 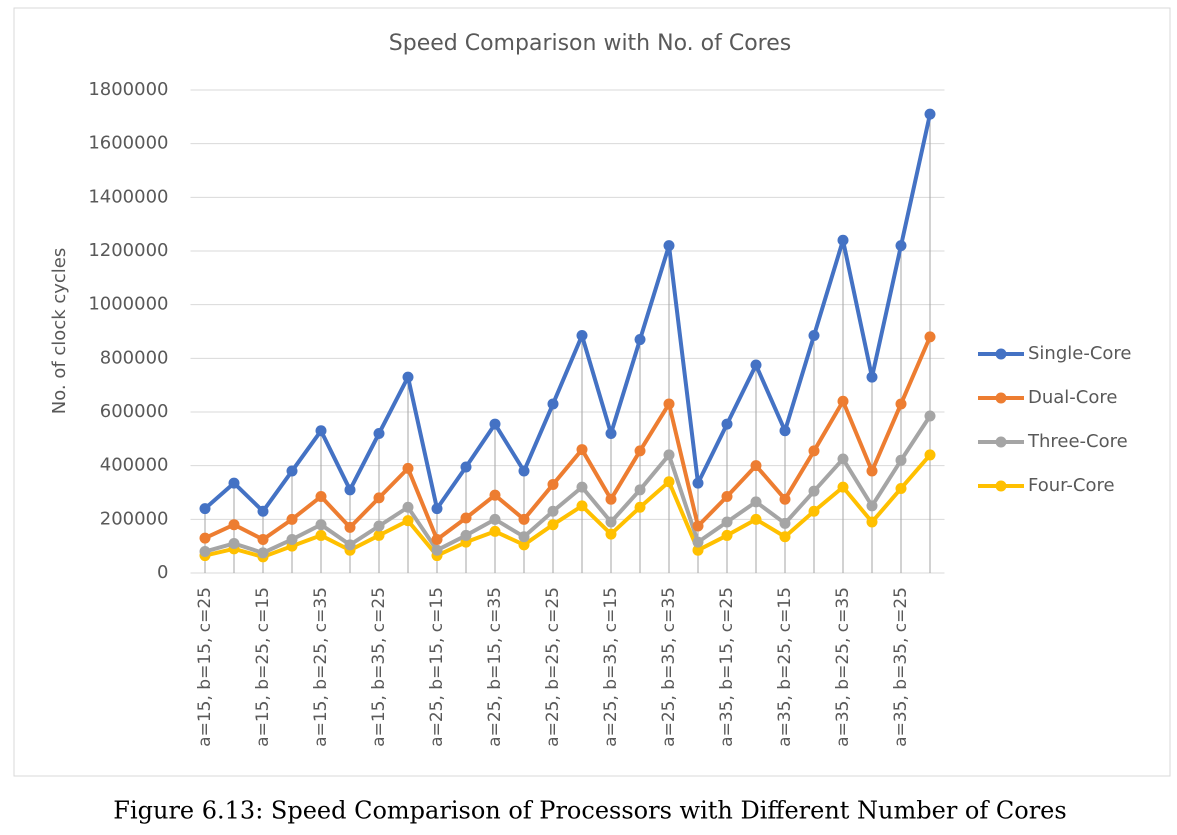 What do you see at coordinates (785, 667) in the screenshot?
I see `x-tick-label: a=35, b=25, c=15` at bounding box center [785, 667].